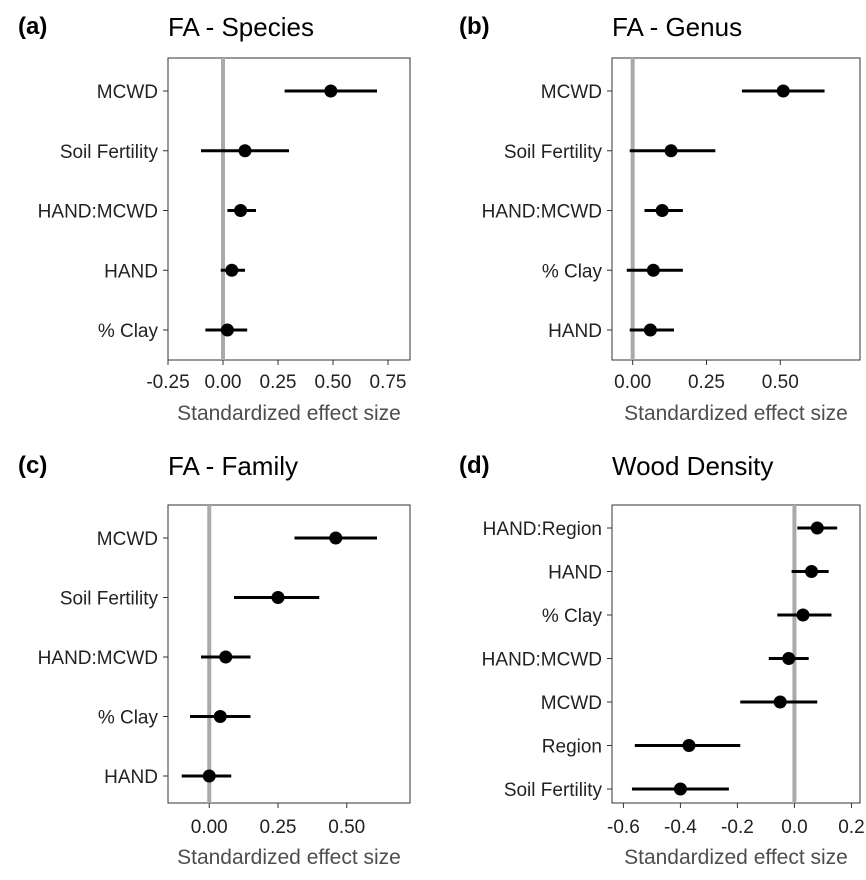  Describe the element at coordinates (32, 465) in the screenshot. I see `panel-tag: (c)` at that location.